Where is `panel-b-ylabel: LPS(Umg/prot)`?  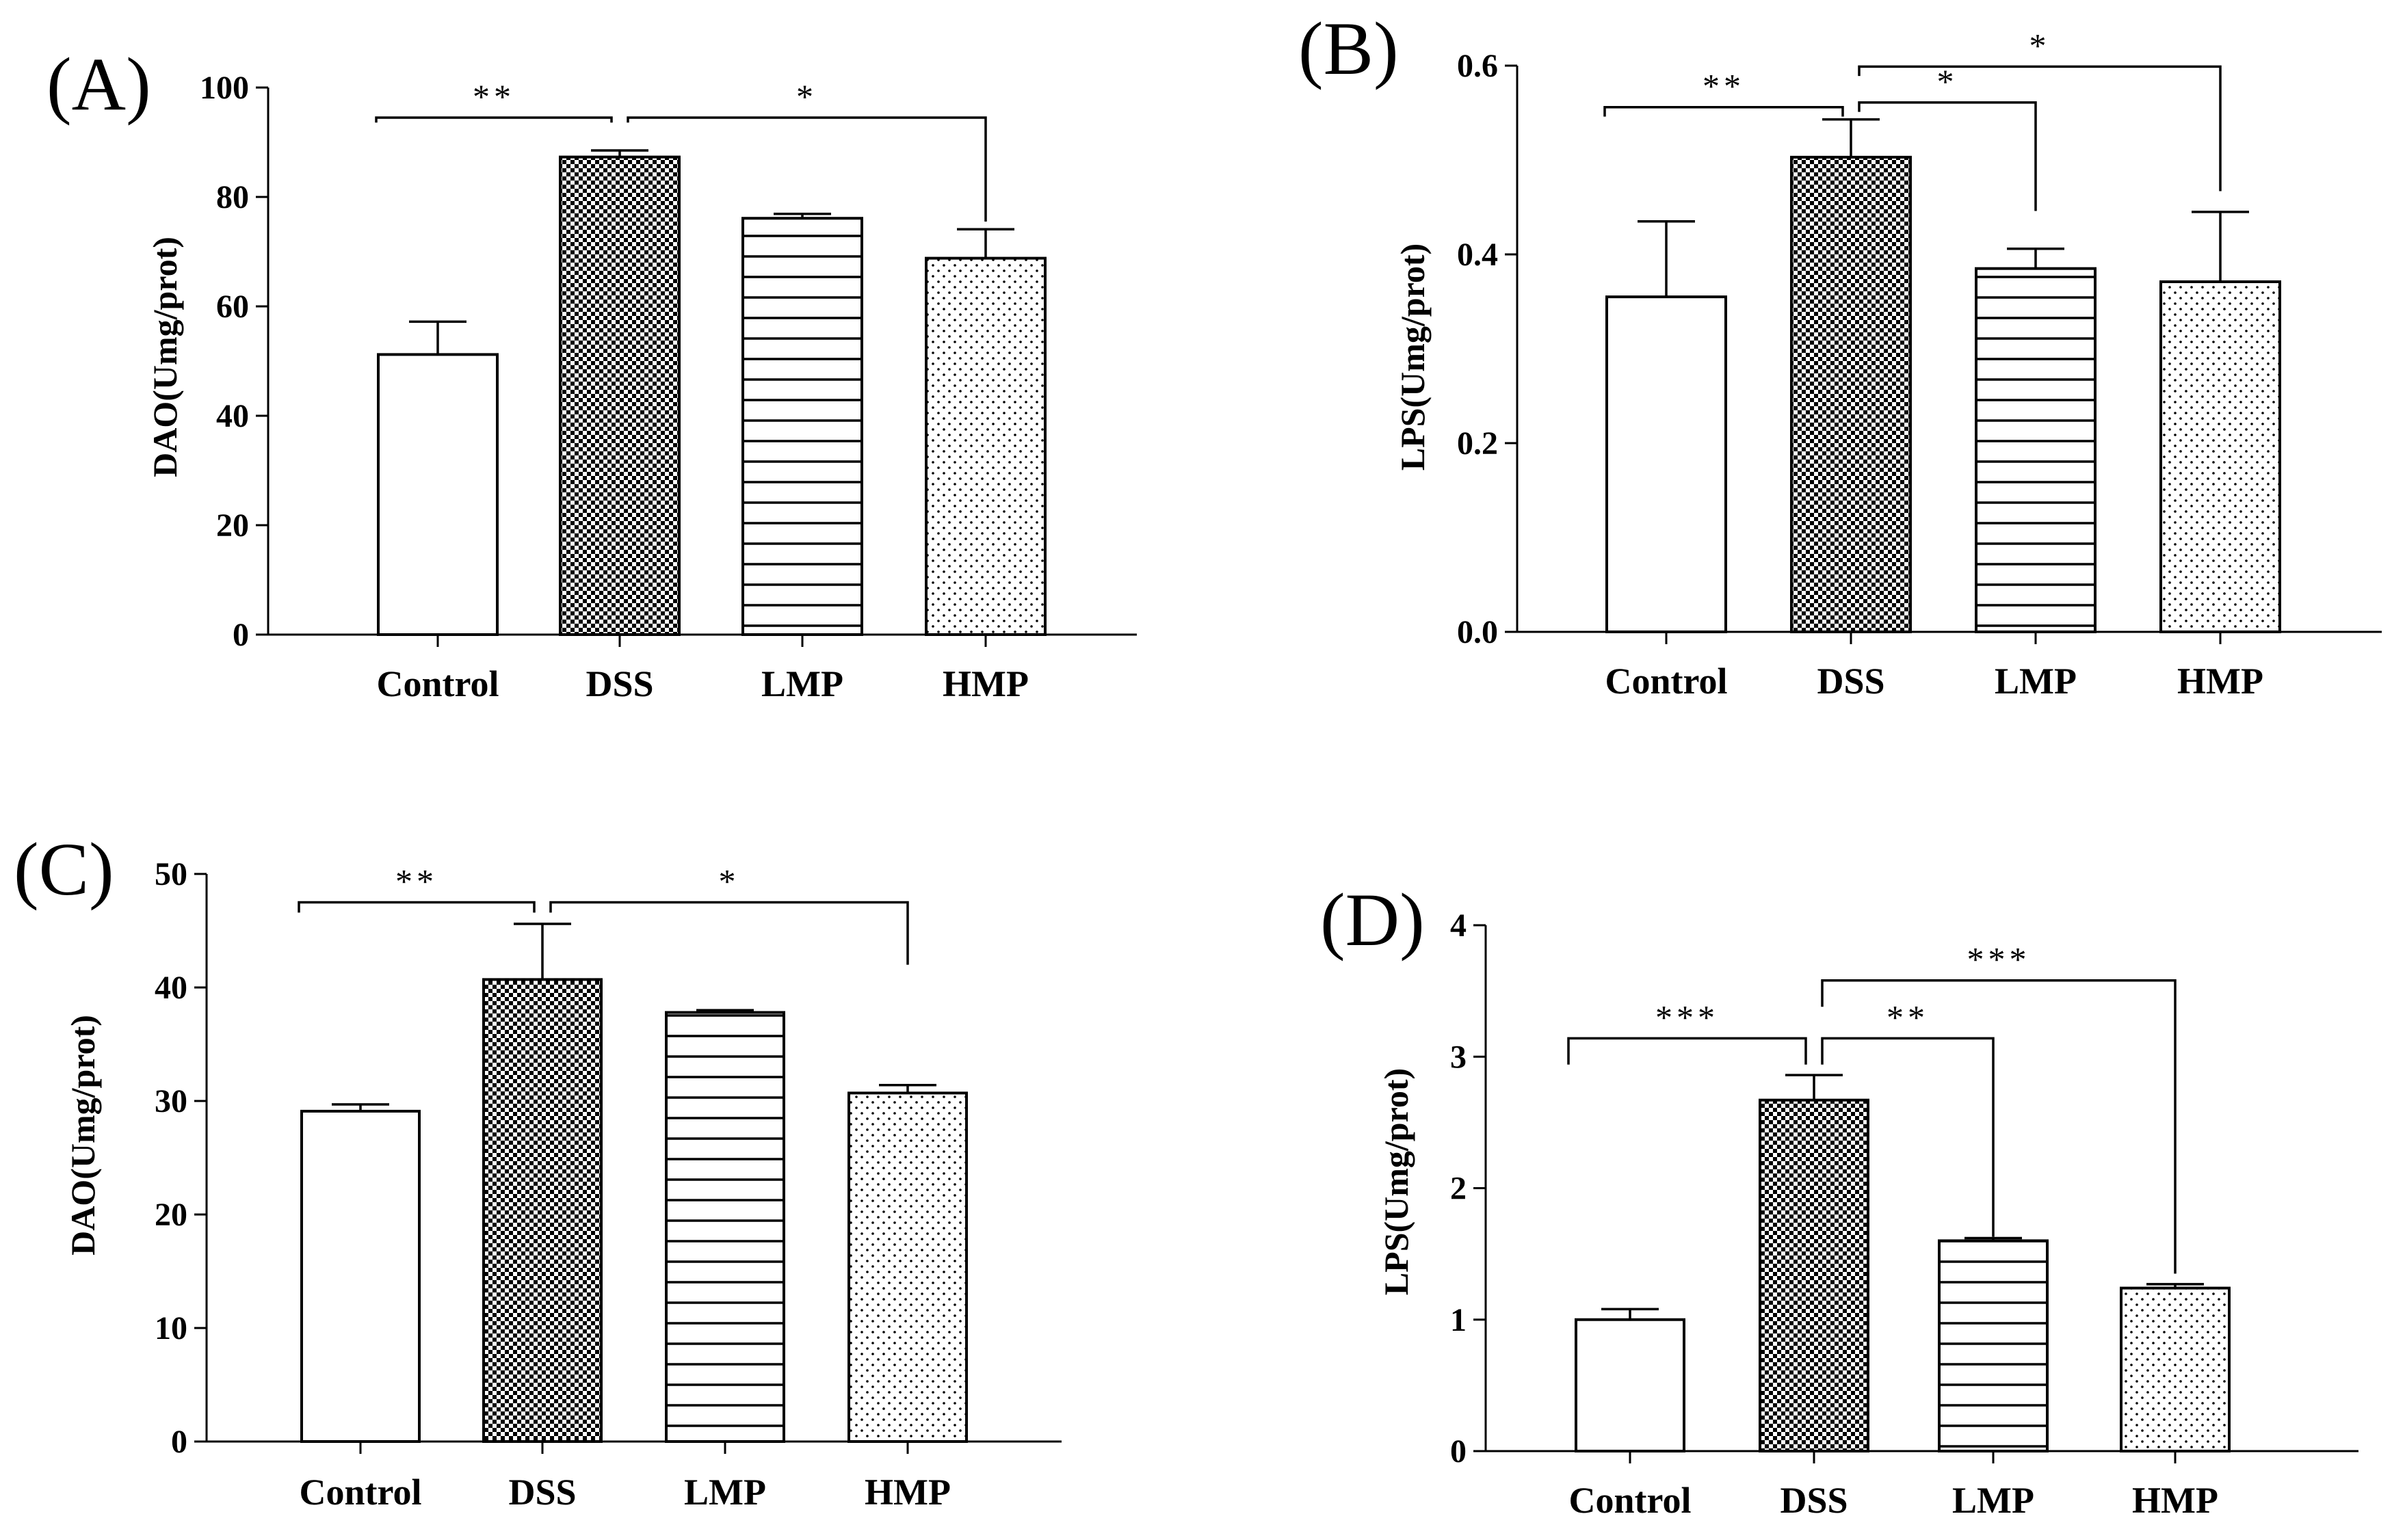
panel-b-ylabel: LPS(Umg/prot) is located at coordinates (1413, 356).